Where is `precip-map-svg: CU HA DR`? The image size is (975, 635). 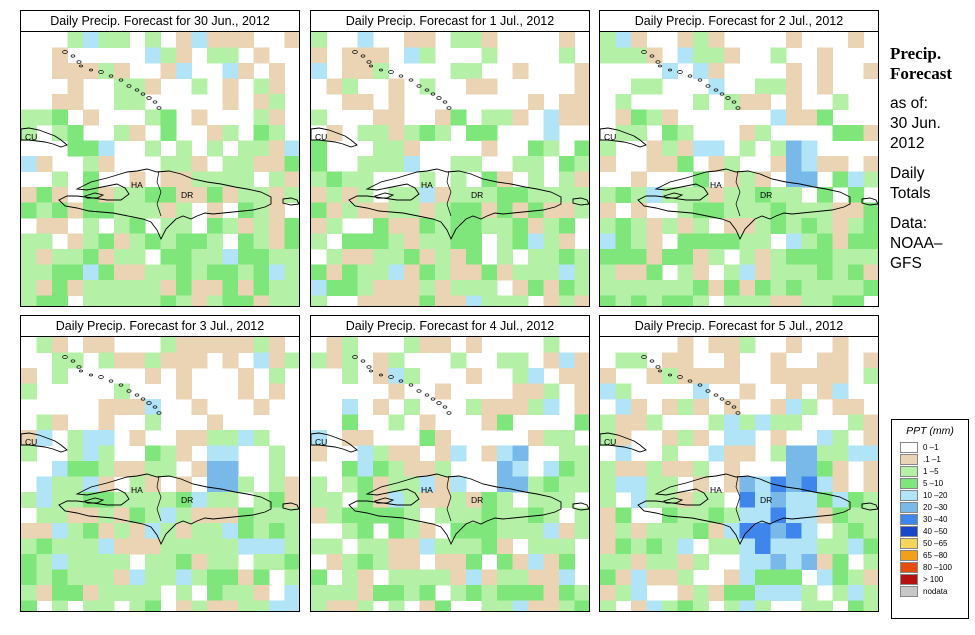
precip-map-svg: CU HA DR is located at coordinates (160, 169).